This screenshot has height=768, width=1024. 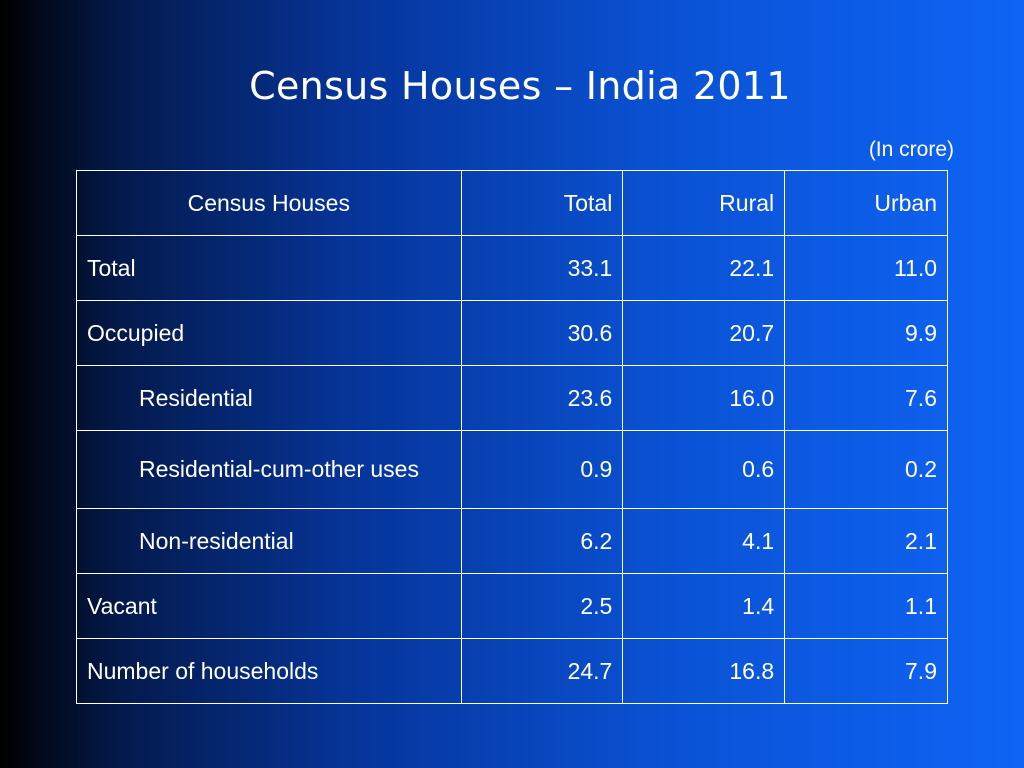 I want to click on cell-urban: 11.0, so click(x=866, y=268).